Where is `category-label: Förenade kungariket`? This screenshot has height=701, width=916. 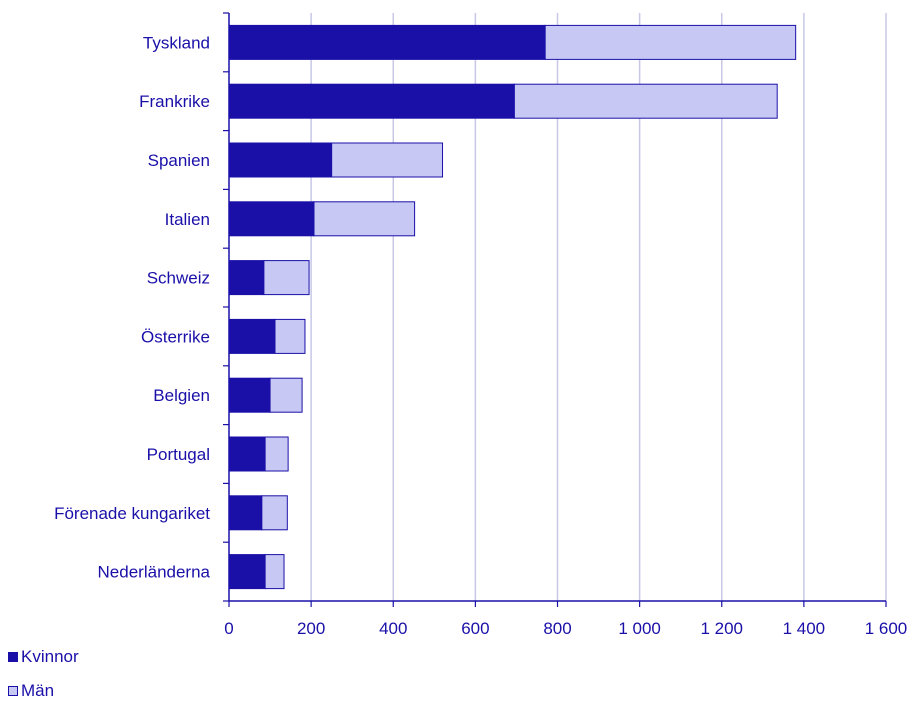 category-label: Förenade kungariket is located at coordinates (132, 513).